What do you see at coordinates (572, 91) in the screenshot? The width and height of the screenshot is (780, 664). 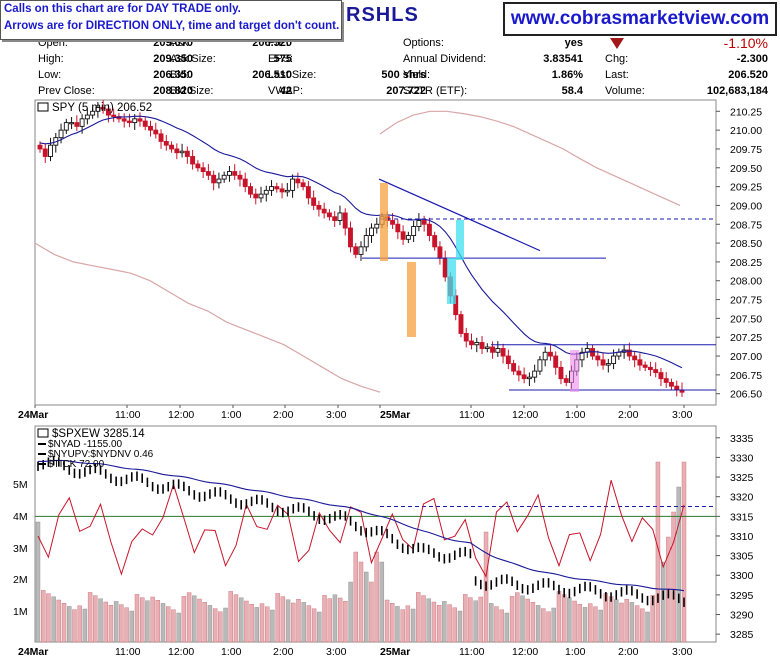 I see `quote-value: 58.4` at bounding box center [572, 91].